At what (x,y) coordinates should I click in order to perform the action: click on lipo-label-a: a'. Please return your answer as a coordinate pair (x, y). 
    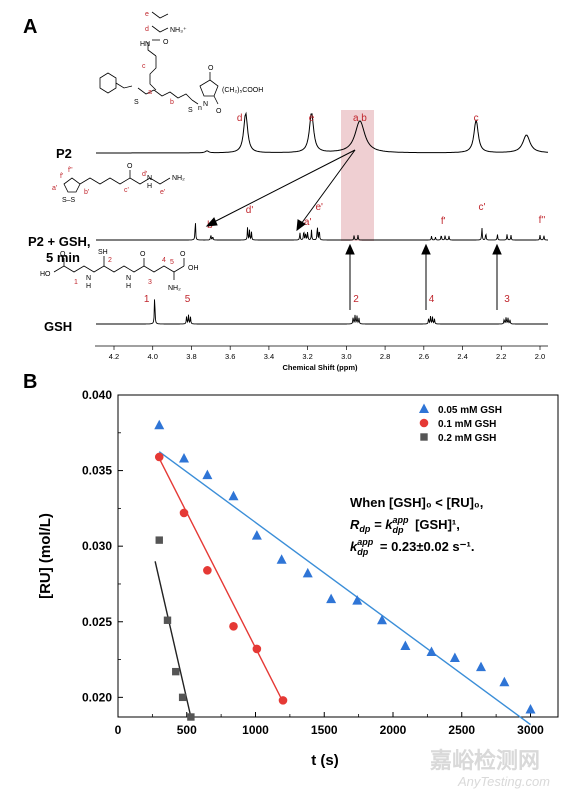
    Looking at the image, I should click on (54, 188).